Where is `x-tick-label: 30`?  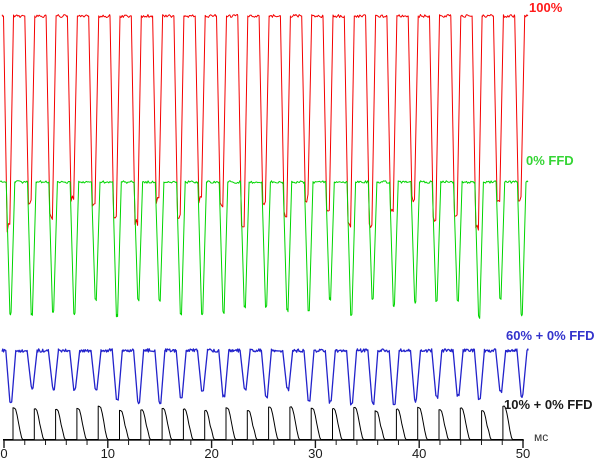 x-tick-label: 30 is located at coordinates (315, 453).